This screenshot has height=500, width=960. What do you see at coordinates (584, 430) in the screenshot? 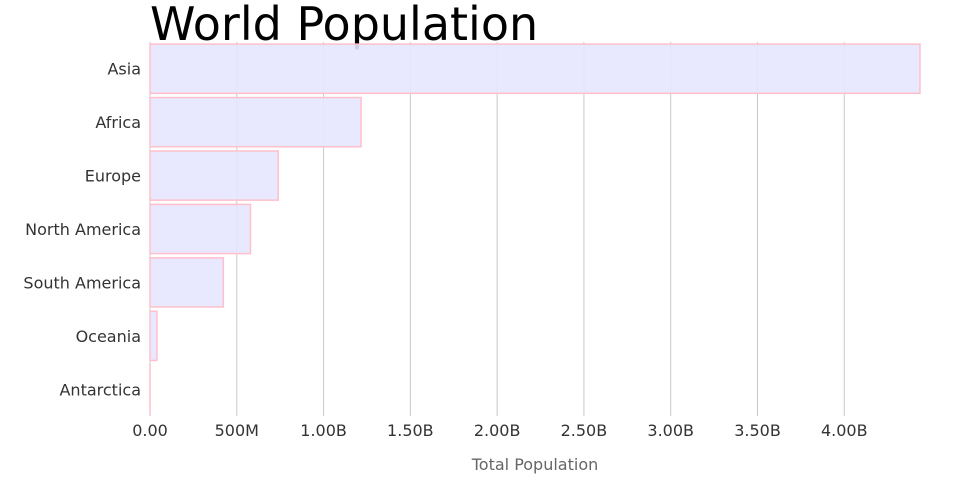
I see `x-tick-label: 2.50B` at bounding box center [584, 430].